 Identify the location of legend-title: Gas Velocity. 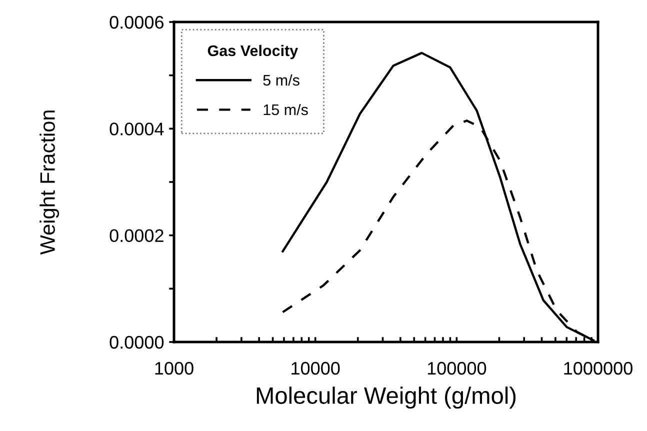
(253, 52).